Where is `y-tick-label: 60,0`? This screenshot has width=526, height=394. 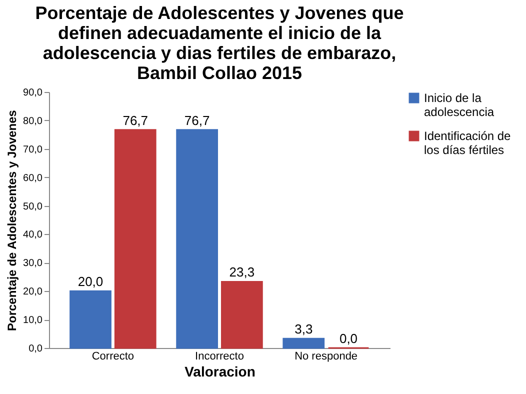
y-tick-label: 60,0 is located at coordinates (33, 178).